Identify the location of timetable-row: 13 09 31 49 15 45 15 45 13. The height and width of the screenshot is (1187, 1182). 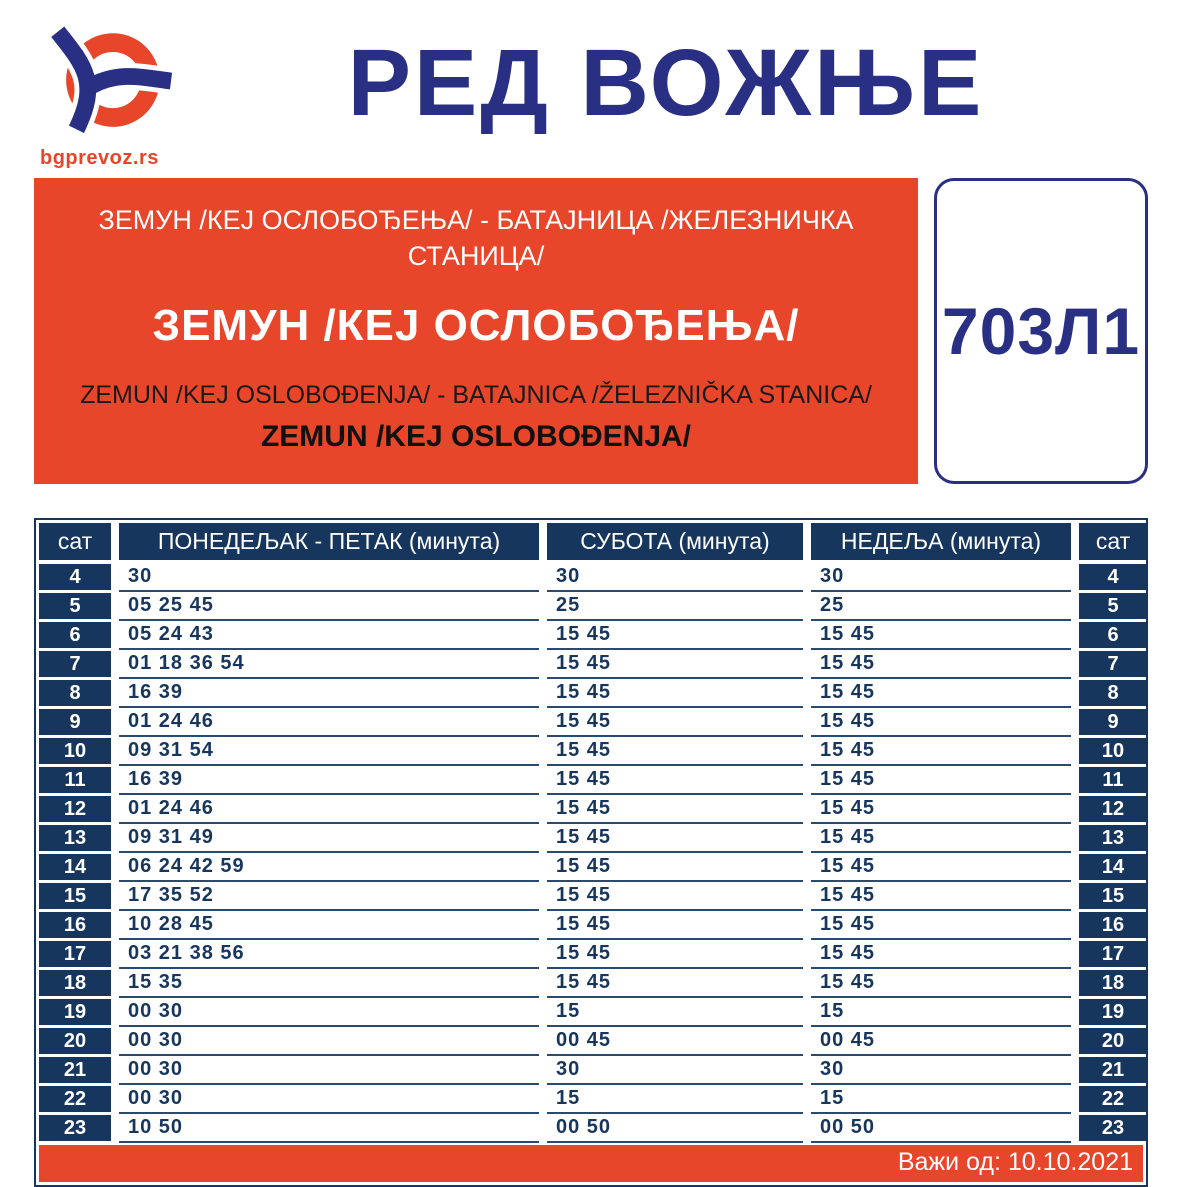
(593, 838).